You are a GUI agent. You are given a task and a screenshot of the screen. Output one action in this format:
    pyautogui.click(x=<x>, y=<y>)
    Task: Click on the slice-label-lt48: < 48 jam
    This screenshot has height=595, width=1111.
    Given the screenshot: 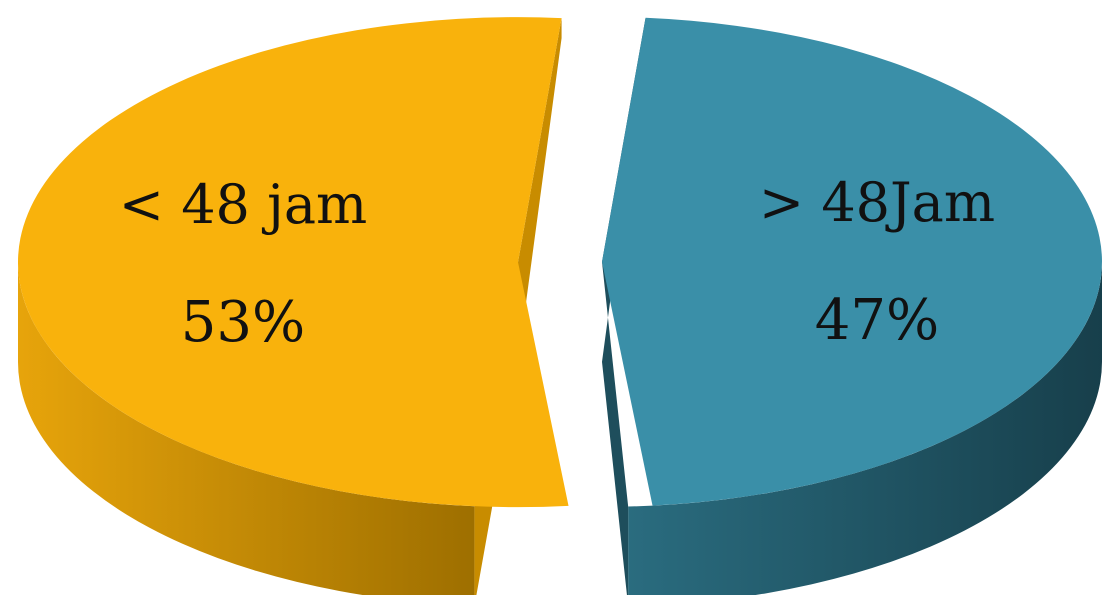 What is the action you would take?
    pyautogui.click(x=243, y=204)
    